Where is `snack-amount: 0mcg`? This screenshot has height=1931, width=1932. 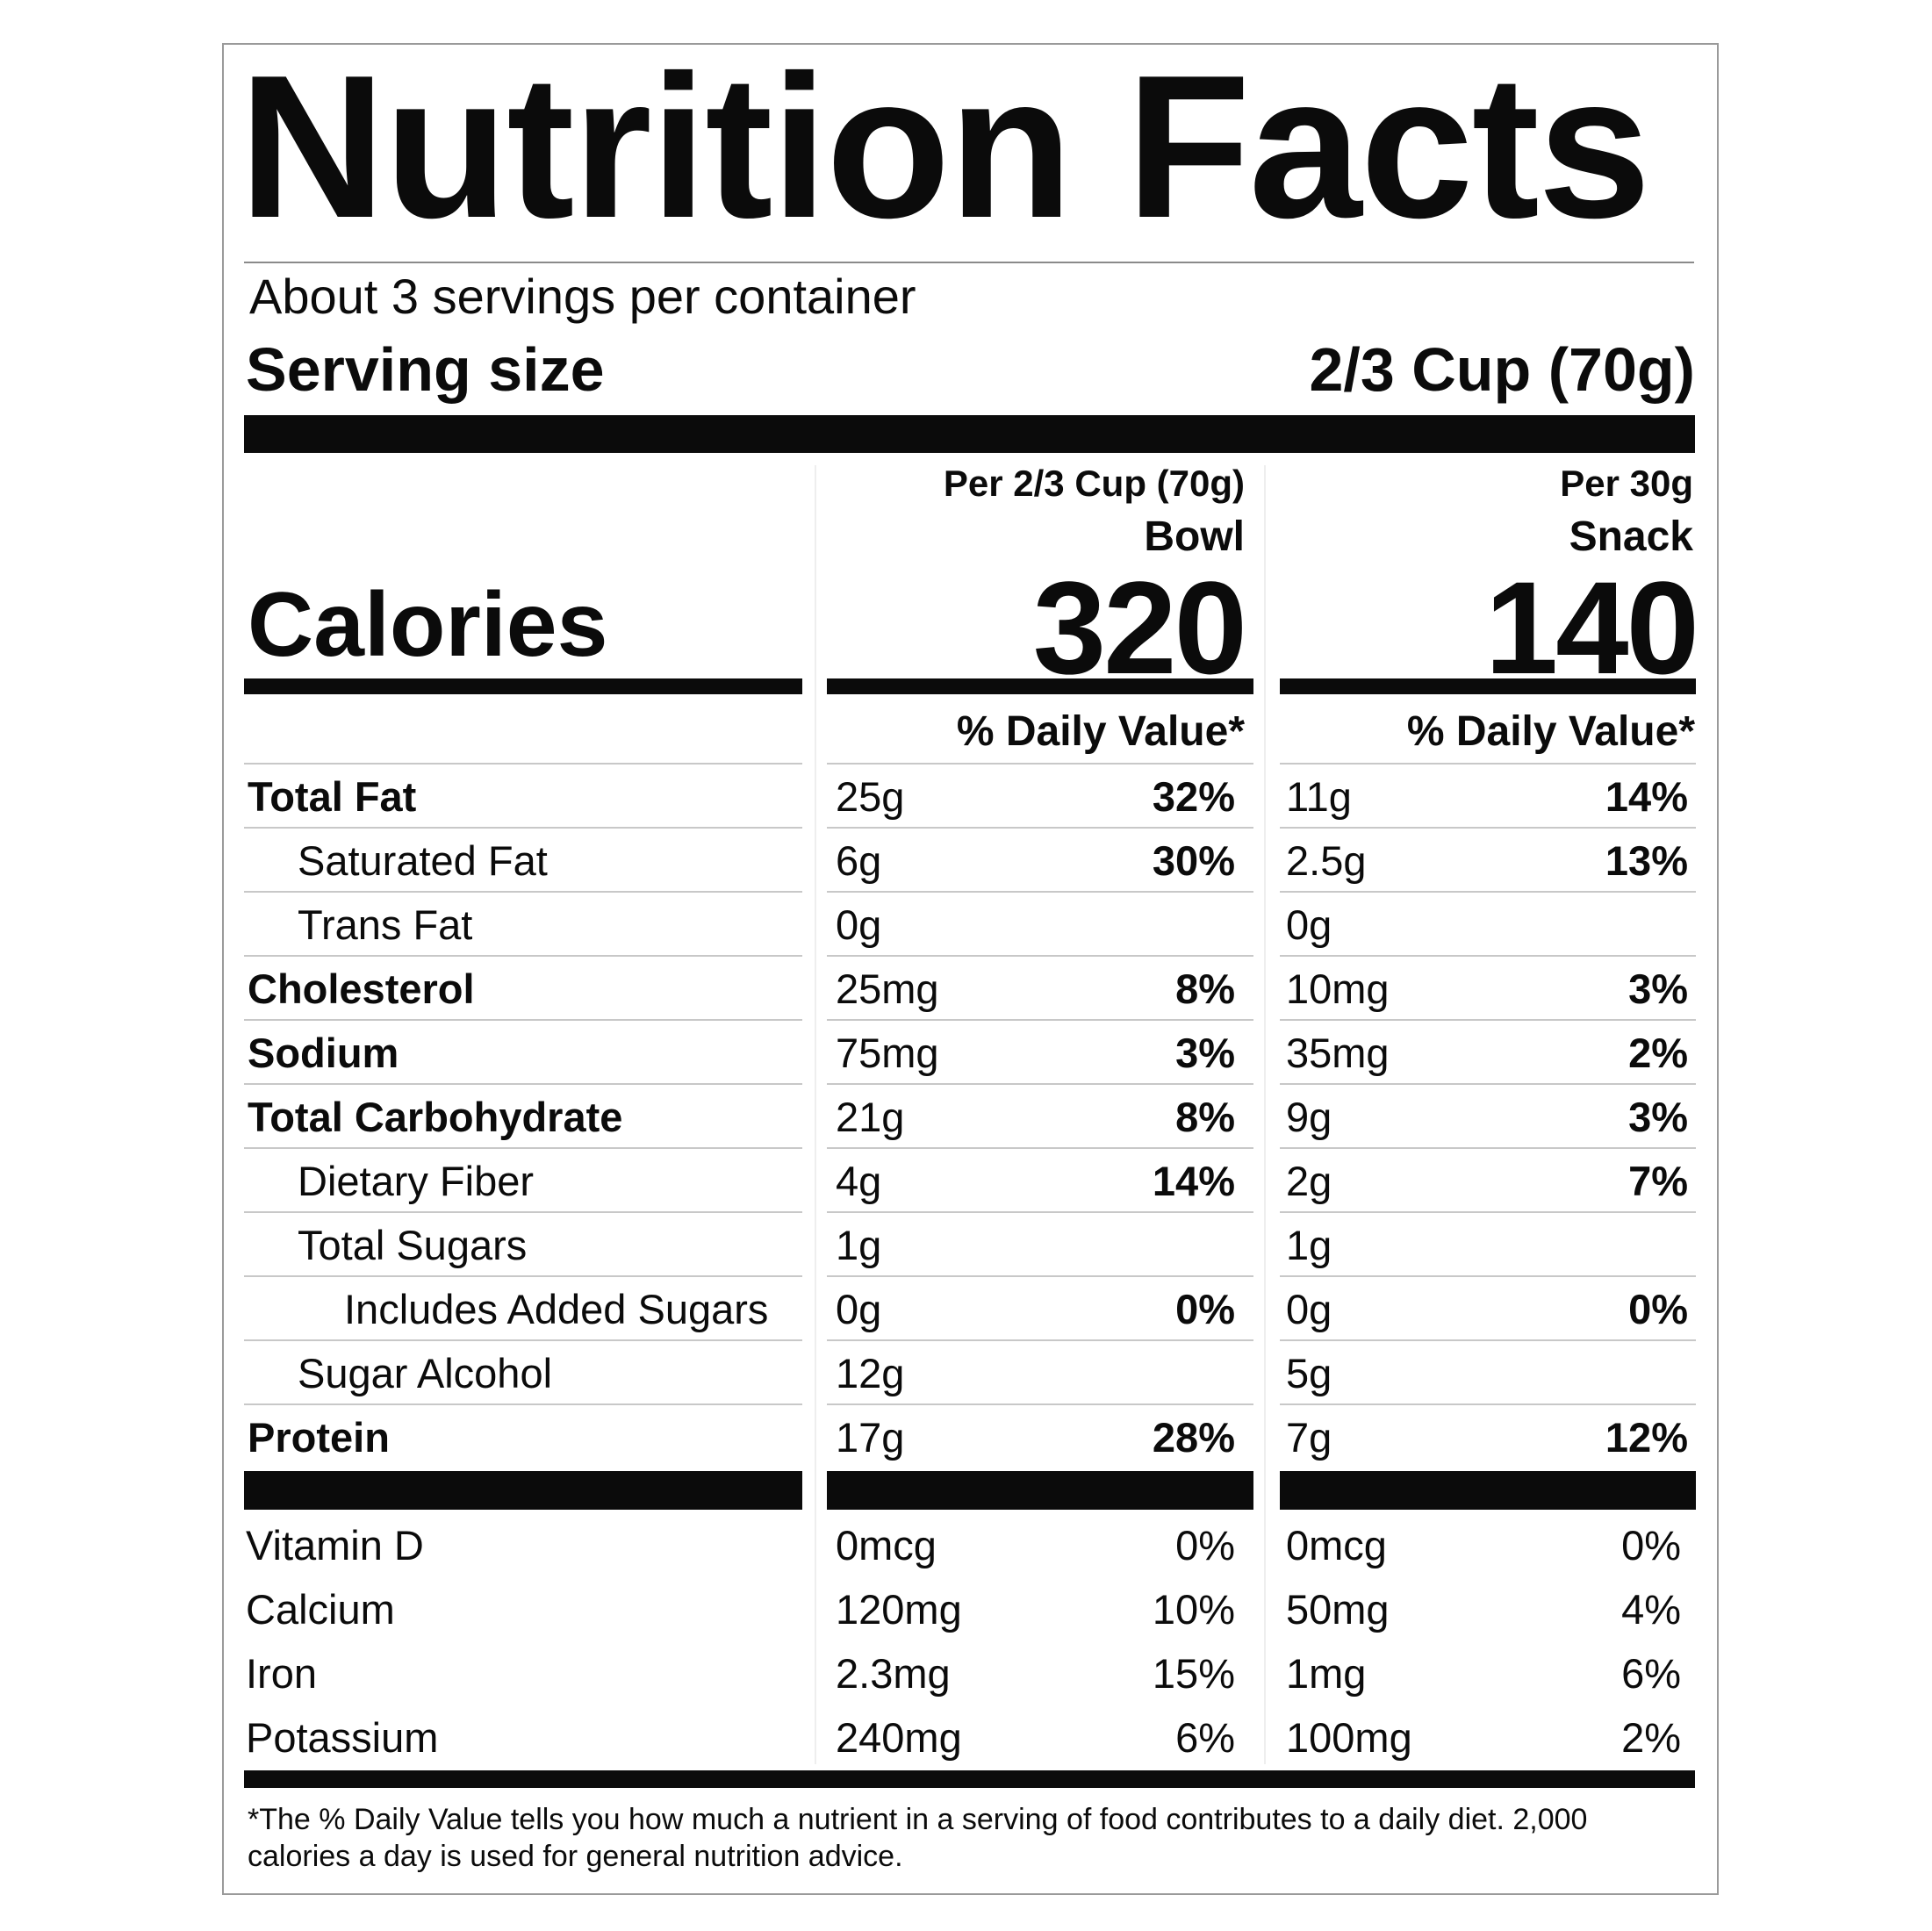
snack-amount: 0mcg is located at coordinates (1336, 1545).